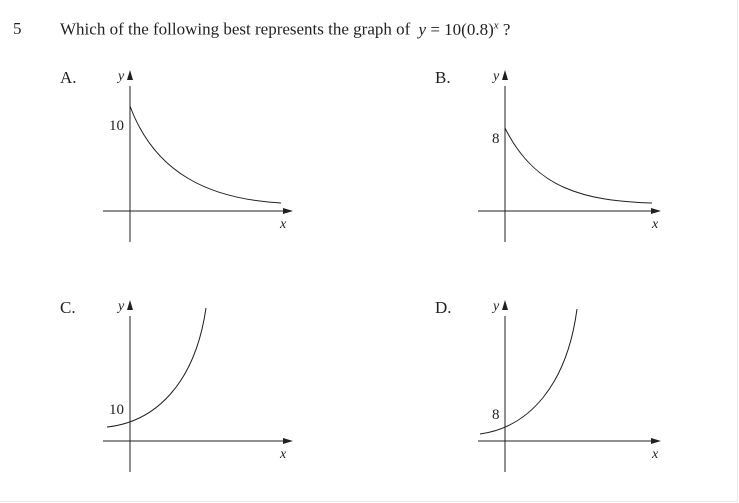 The image size is (739, 503). Describe the element at coordinates (496, 25) in the screenshot. I see `equation-exponent: x` at that location.